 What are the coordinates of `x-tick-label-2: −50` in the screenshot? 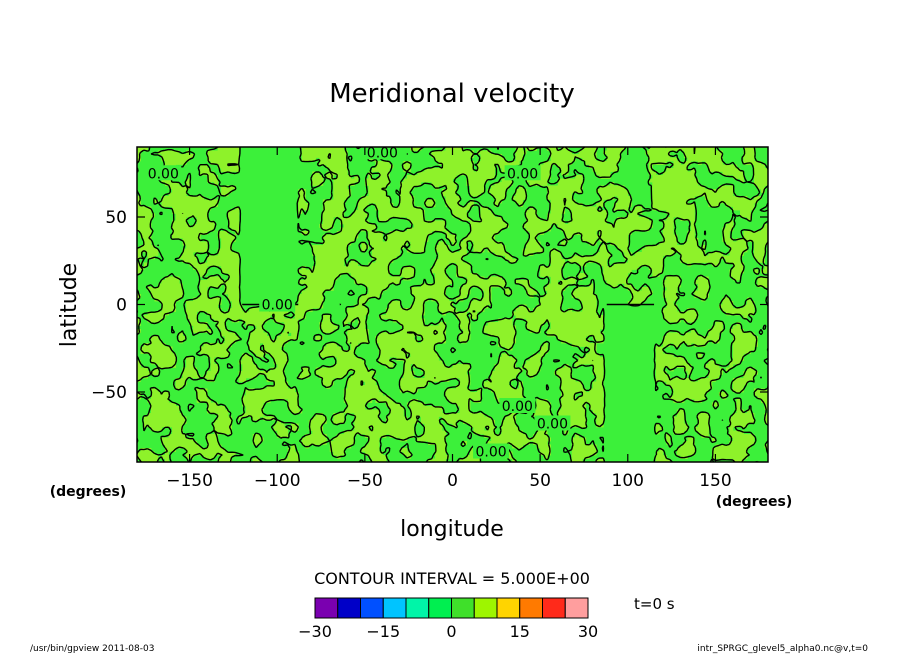 It's located at (365, 481).